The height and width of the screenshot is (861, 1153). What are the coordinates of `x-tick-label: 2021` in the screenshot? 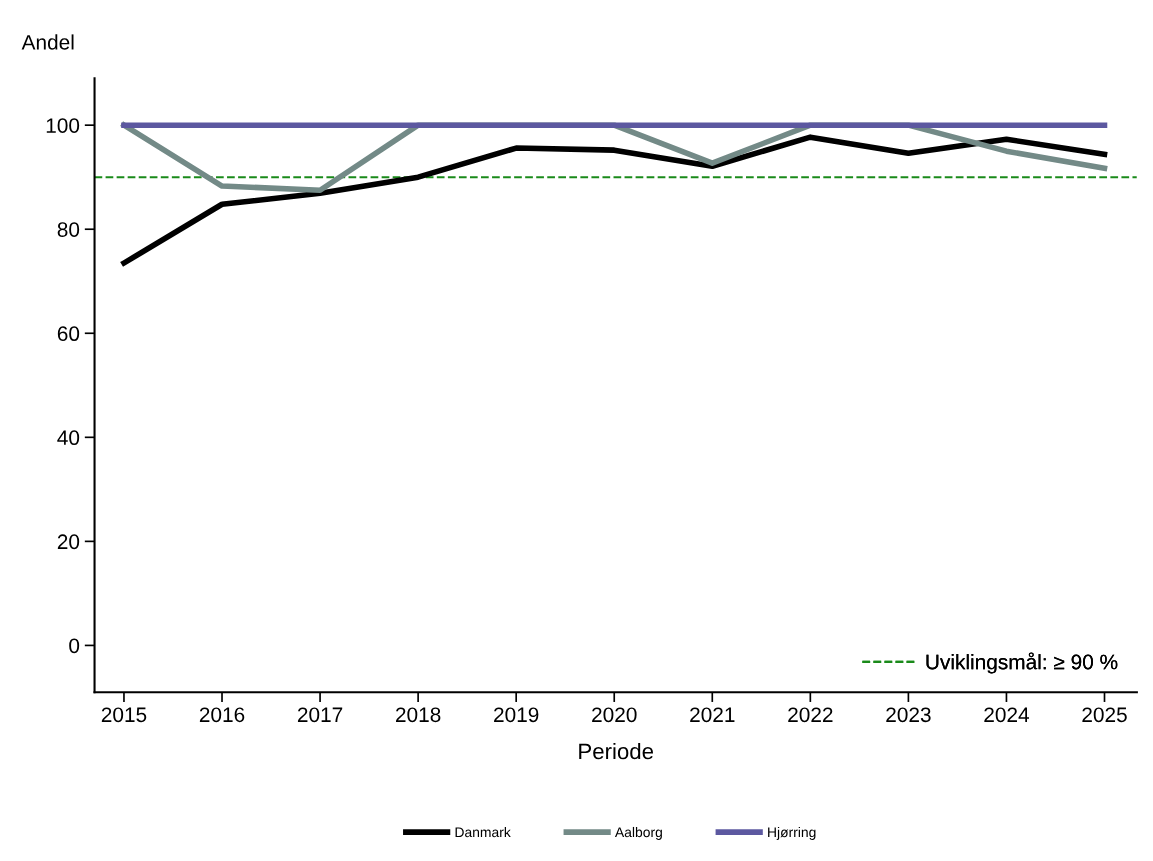 It's located at (712, 715).